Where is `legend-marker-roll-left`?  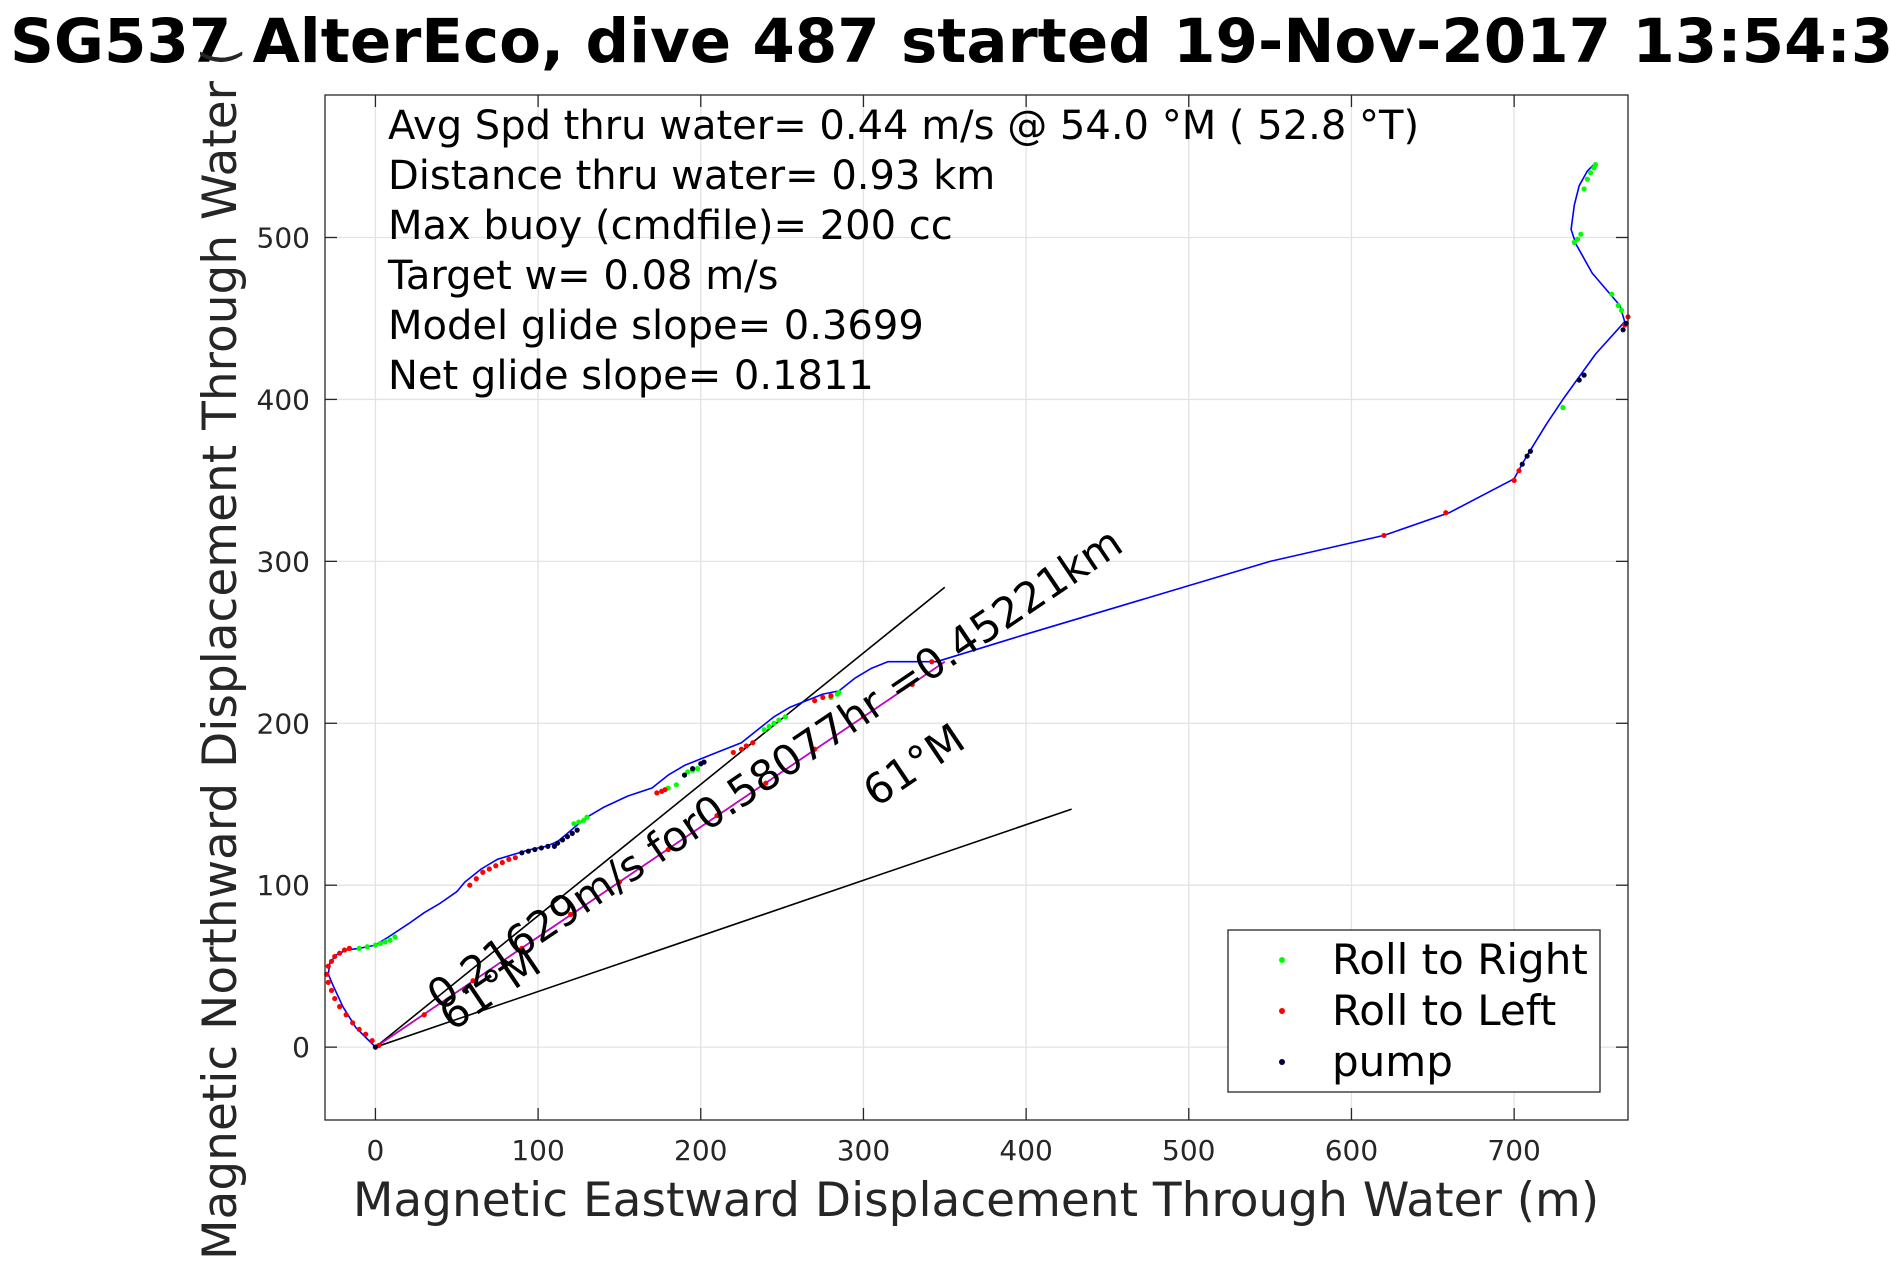 legend-marker-roll-left is located at coordinates (1282, 1011).